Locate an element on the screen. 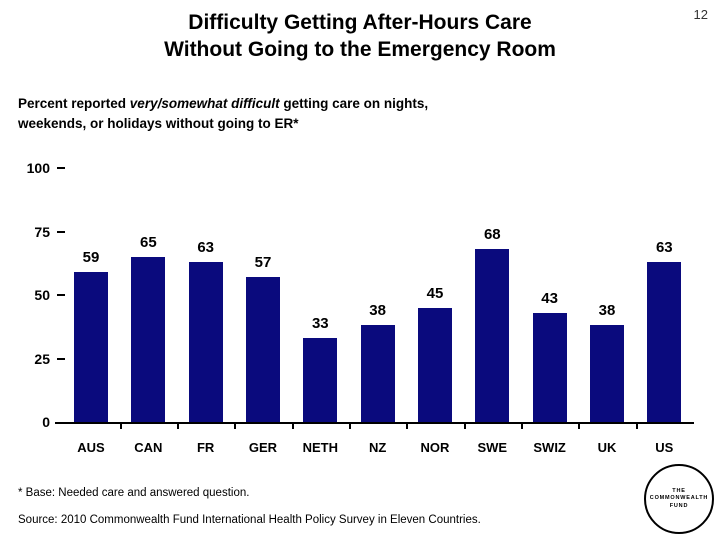 This screenshot has width=720, height=540. slide-title-line2: Without Going to the Emergency Room is located at coordinates (360, 49).